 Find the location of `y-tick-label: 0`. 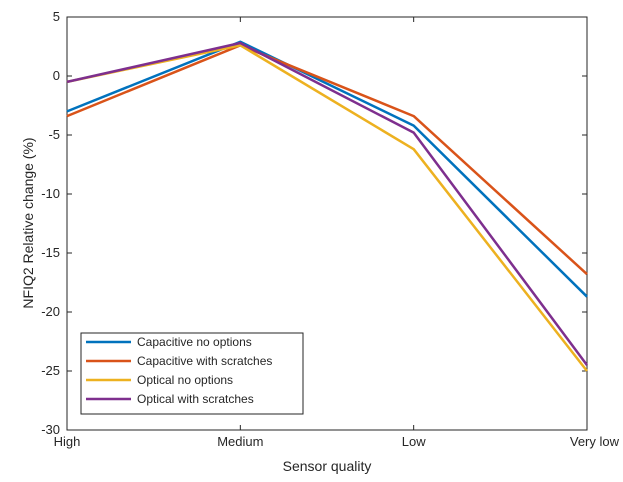

y-tick-label: 0 is located at coordinates (56, 75).